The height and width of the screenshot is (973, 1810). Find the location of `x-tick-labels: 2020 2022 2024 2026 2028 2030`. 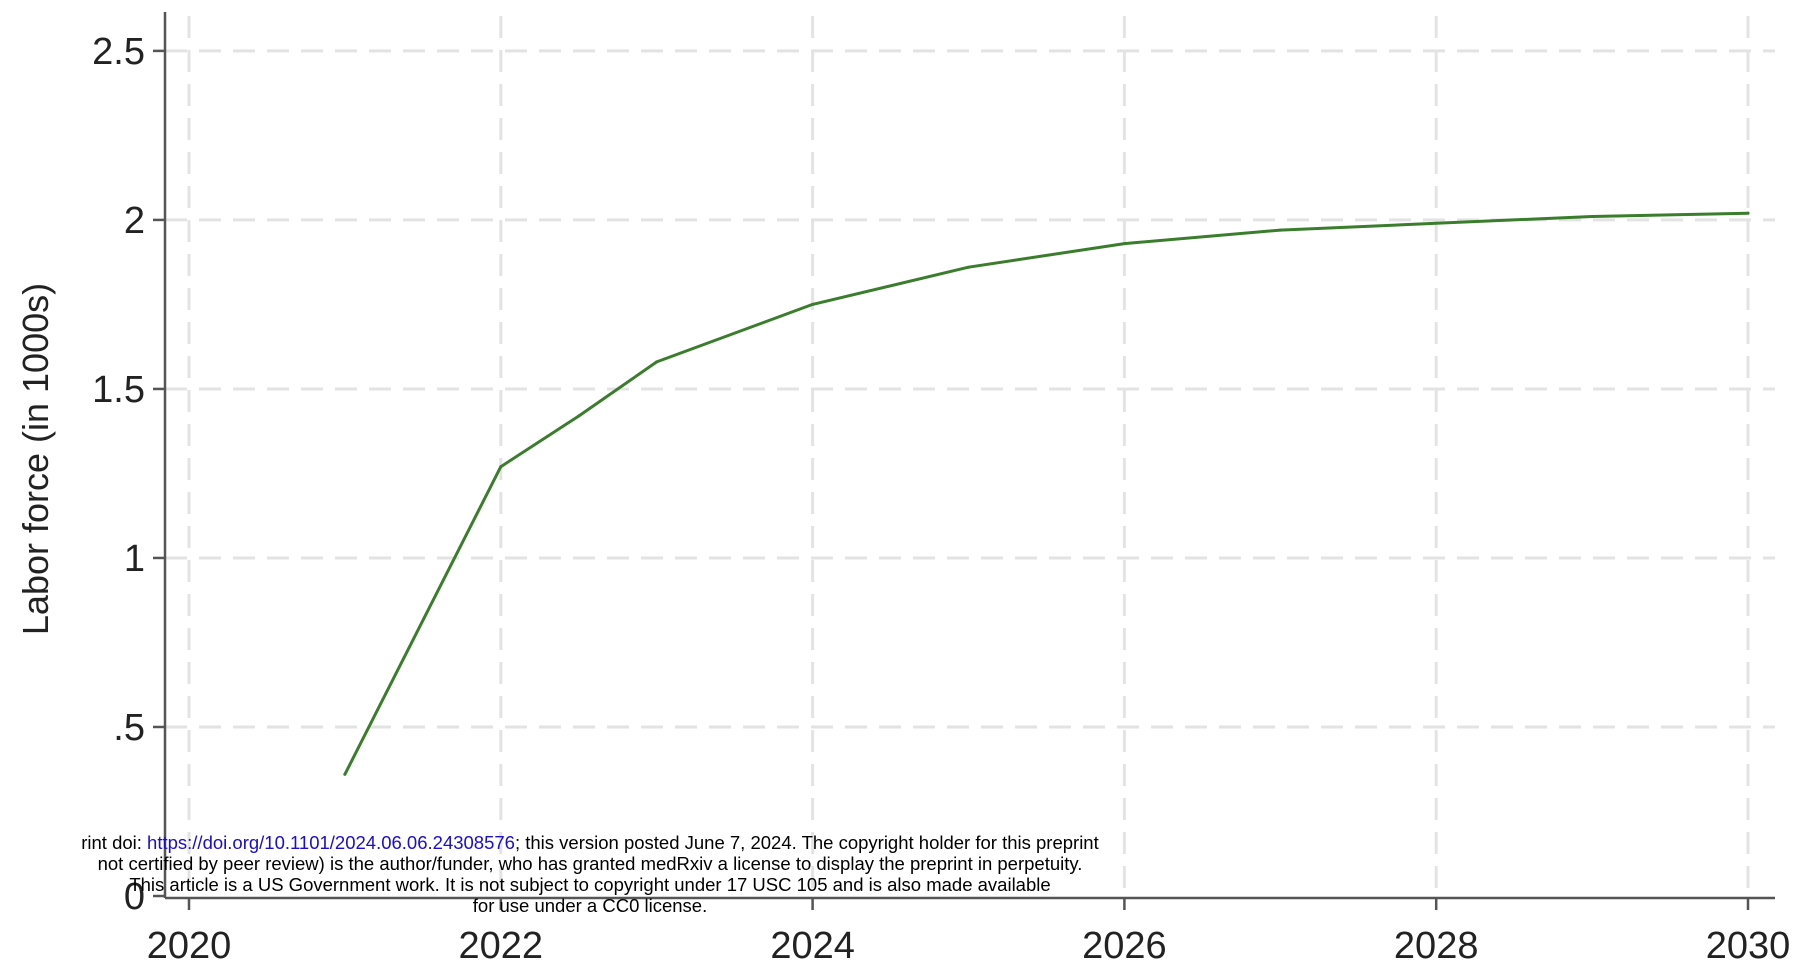

x-tick-labels: 2020 2022 2024 2026 2028 2030 is located at coordinates (969, 946).